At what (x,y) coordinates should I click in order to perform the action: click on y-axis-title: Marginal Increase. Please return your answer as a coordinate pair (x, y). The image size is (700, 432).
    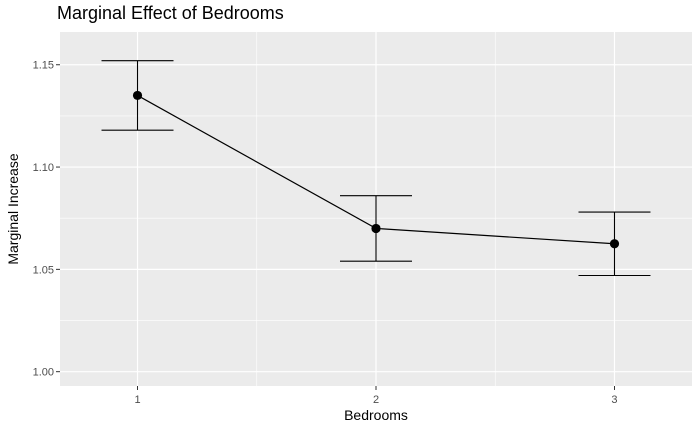
    Looking at the image, I should click on (13, 208).